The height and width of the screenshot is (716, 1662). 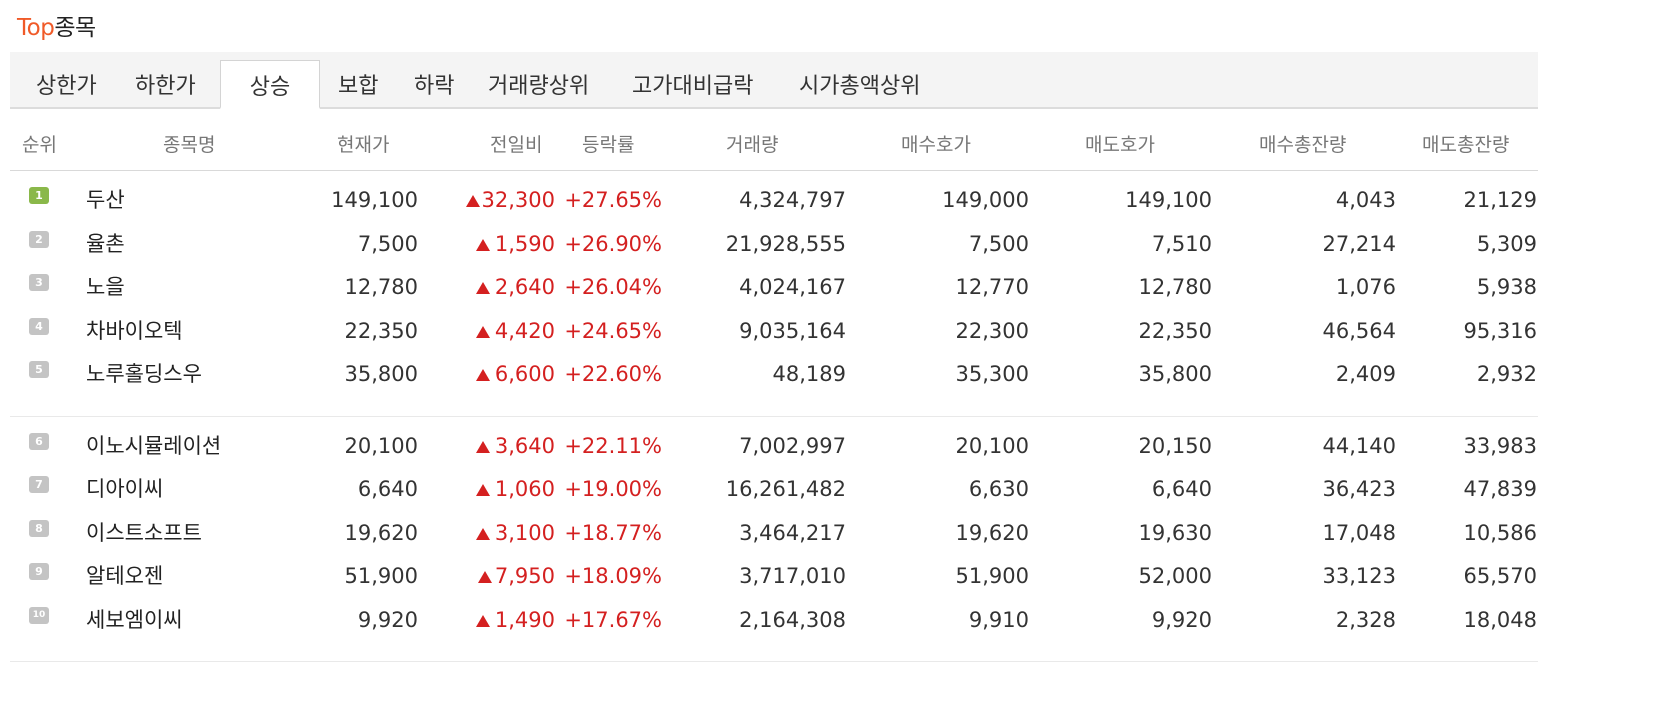 What do you see at coordinates (613, 489) in the screenshot?
I see `cell-rate: +19.00%` at bounding box center [613, 489].